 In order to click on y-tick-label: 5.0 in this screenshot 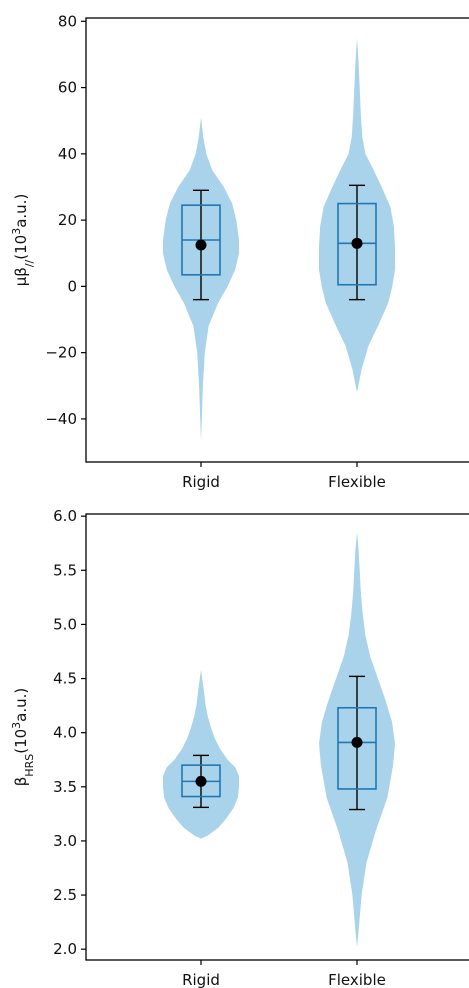, I will do `click(65, 624)`.